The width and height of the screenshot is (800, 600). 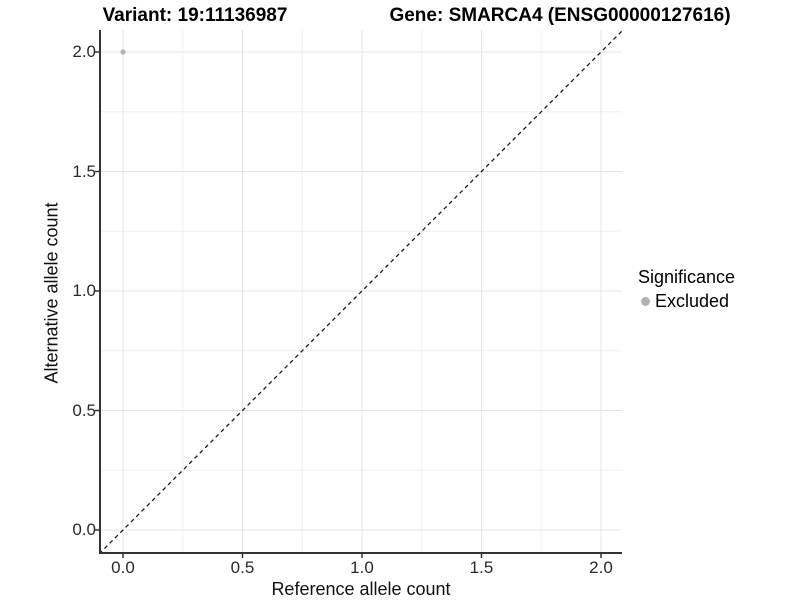 I want to click on legend-title: Significance, so click(x=687, y=277).